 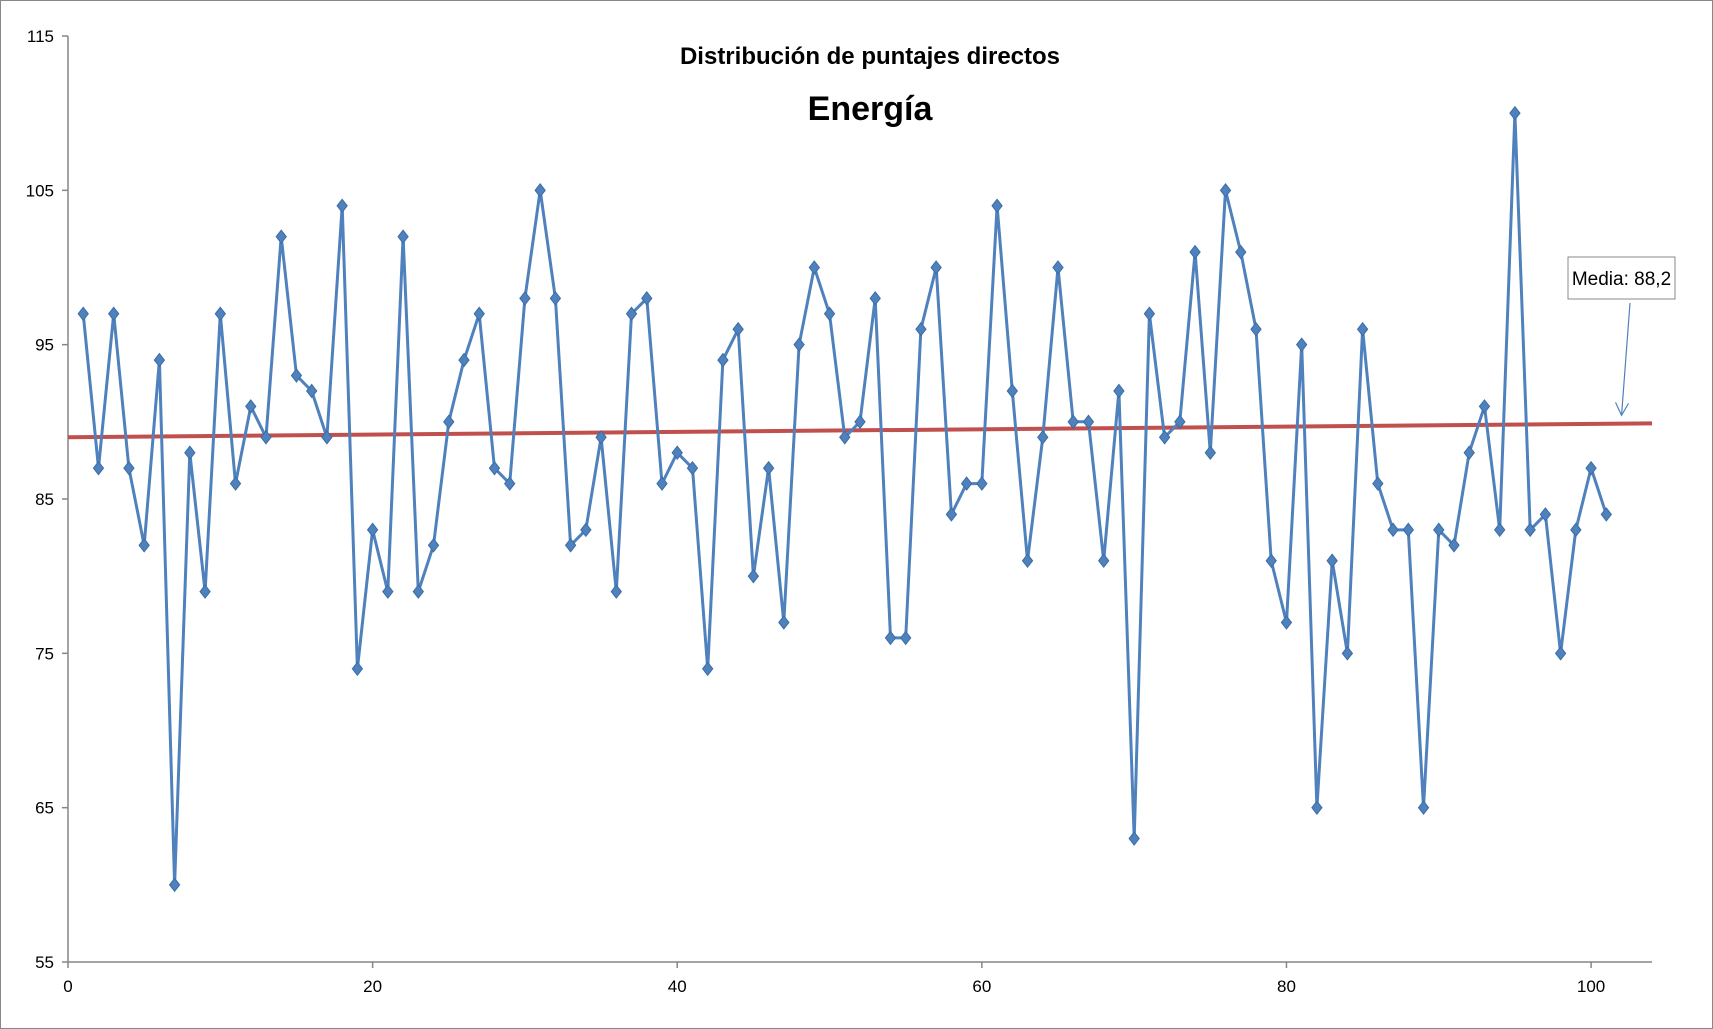 I want to click on mean-callout-label: Media: 88,2, so click(x=1621, y=279).